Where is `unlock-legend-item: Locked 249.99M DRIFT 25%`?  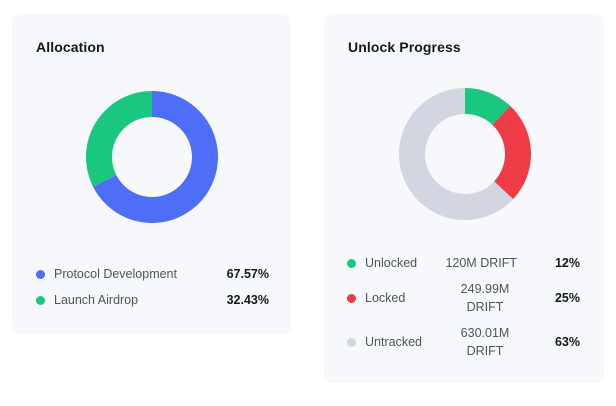
unlock-legend-item: Locked 249.99M DRIFT 25% is located at coordinates (463, 298).